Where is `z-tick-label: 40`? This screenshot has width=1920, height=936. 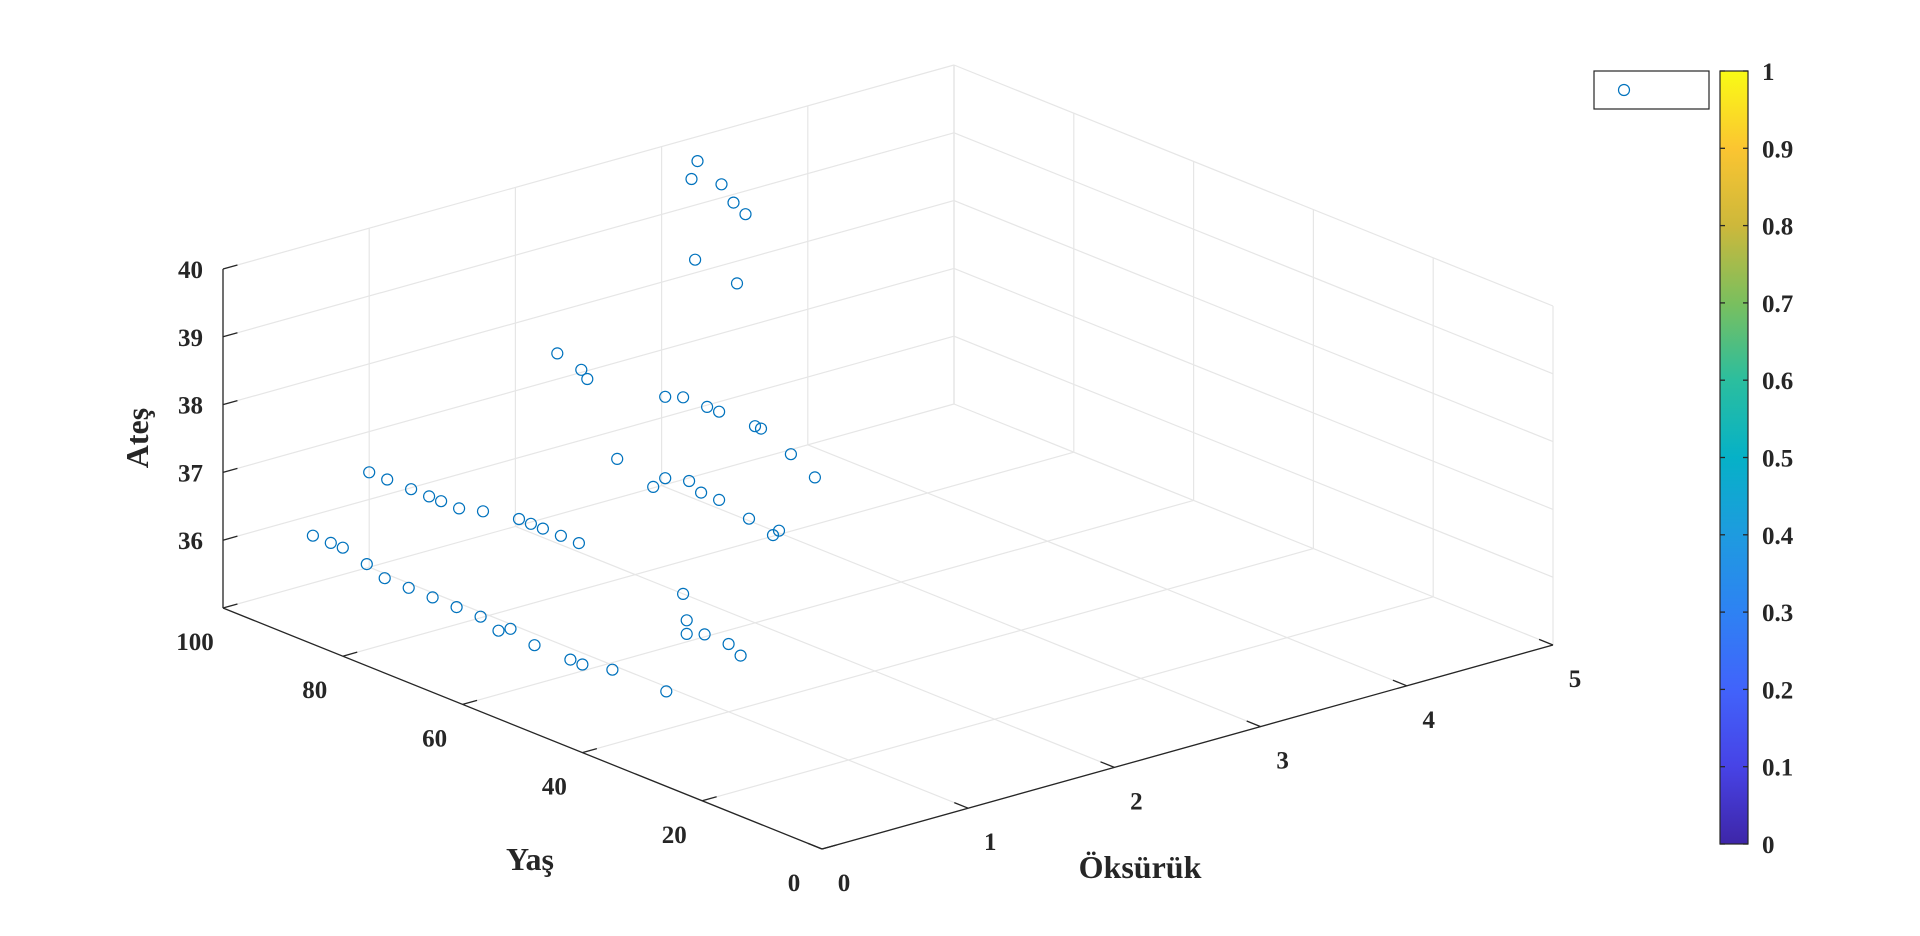
z-tick-label: 40 is located at coordinates (190, 270).